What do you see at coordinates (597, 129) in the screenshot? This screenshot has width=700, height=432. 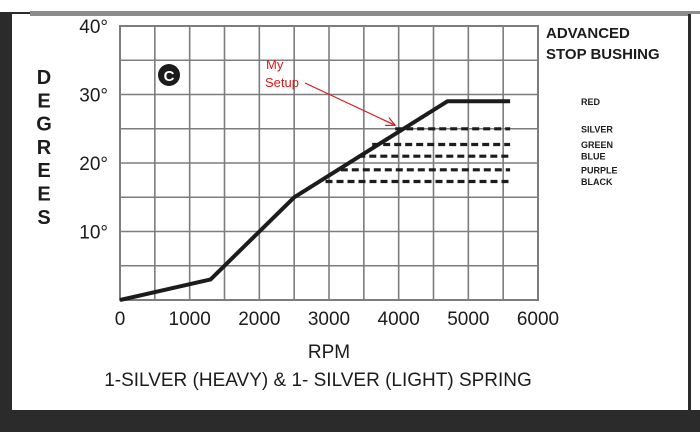 I see `series-label-silver: SILVER` at bounding box center [597, 129].